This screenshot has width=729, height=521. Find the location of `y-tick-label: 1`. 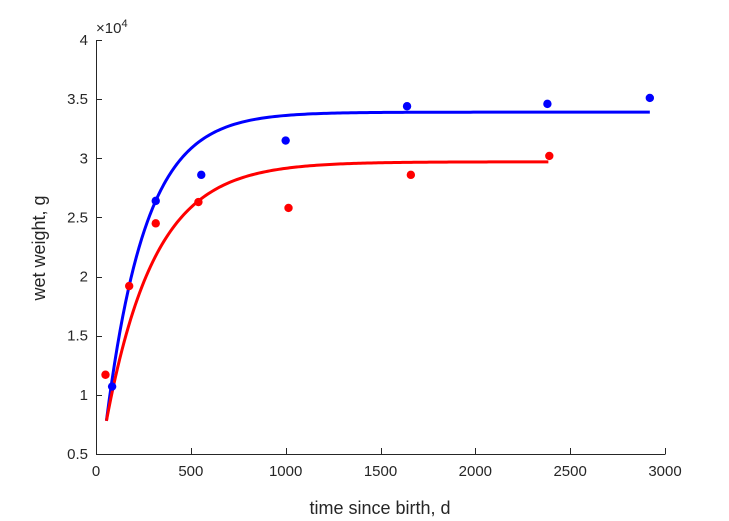

y-tick-label: 1 is located at coordinates (84, 395).